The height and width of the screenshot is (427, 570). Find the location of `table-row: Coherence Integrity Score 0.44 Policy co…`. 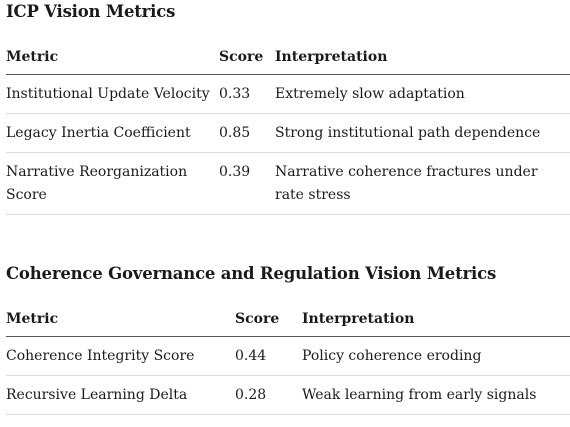

table-row: Coherence Integrity Score 0.44 Policy co… is located at coordinates (288, 356).